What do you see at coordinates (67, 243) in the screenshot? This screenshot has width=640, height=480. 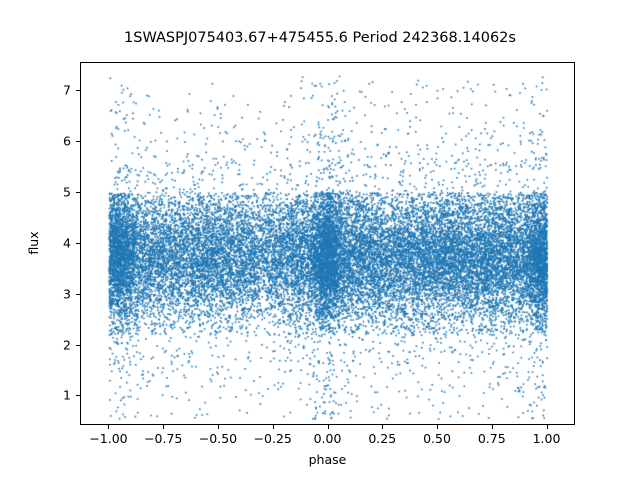 I see `y-tick-label: 4` at bounding box center [67, 243].